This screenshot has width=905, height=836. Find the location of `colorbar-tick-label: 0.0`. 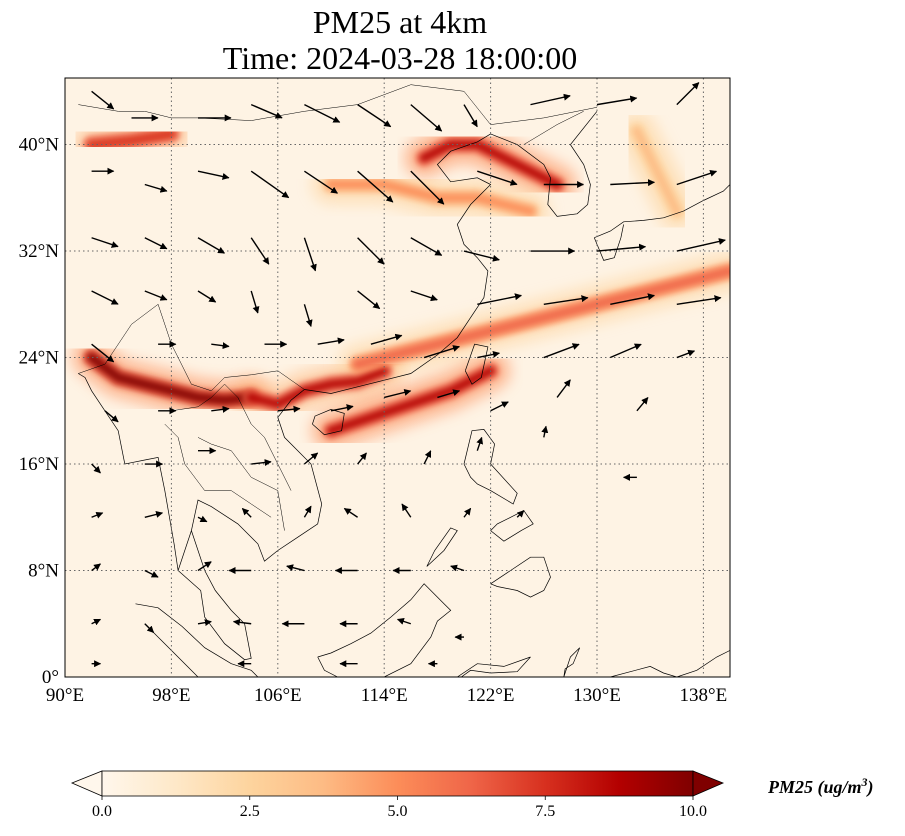

colorbar-tick-label: 0.0 is located at coordinates (102, 811).